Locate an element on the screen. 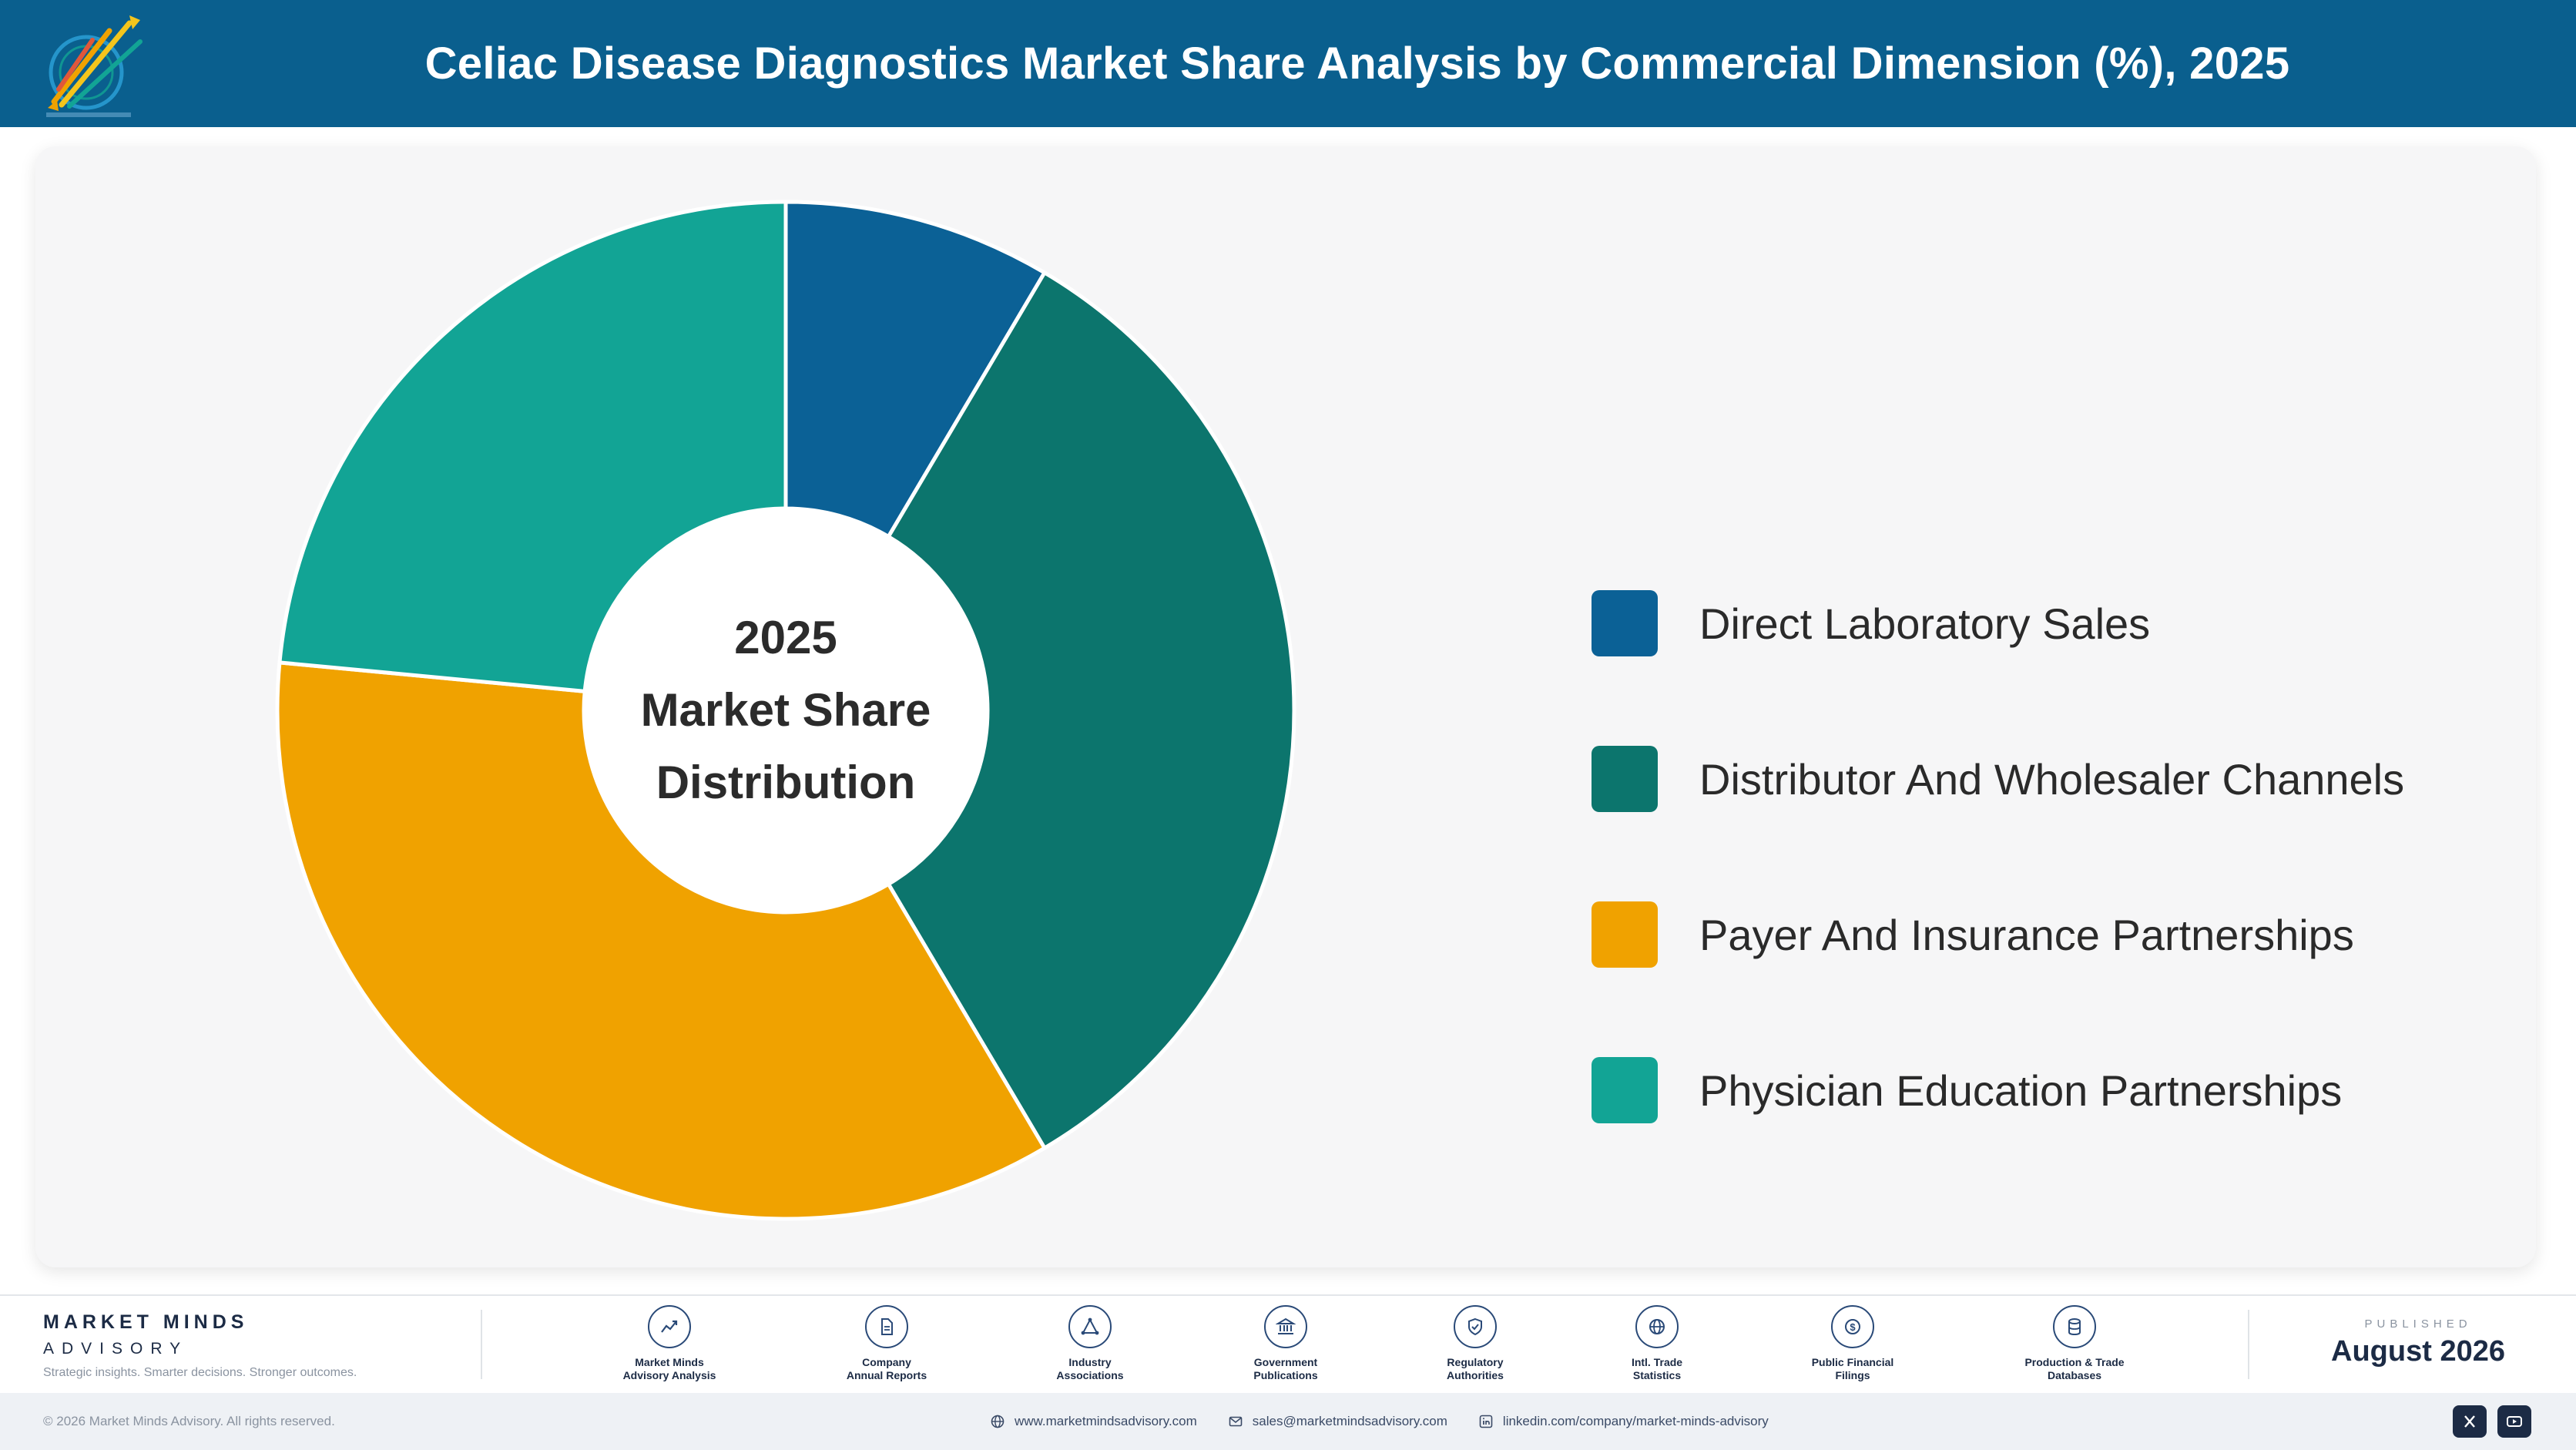 The height and width of the screenshot is (1450, 2576). brand-subtitle: ADVISORY is located at coordinates (116, 1349).